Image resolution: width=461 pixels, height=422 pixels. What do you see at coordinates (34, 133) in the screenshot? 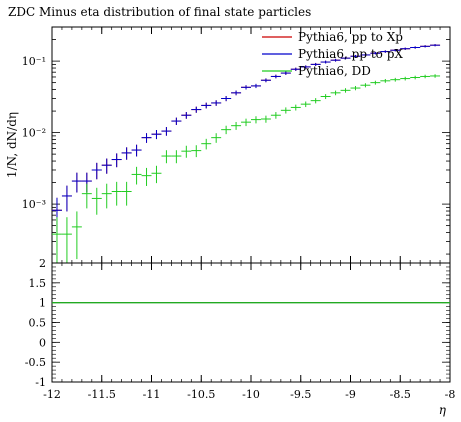
I see `y-tick-label: 10⁻²` at bounding box center [34, 133].